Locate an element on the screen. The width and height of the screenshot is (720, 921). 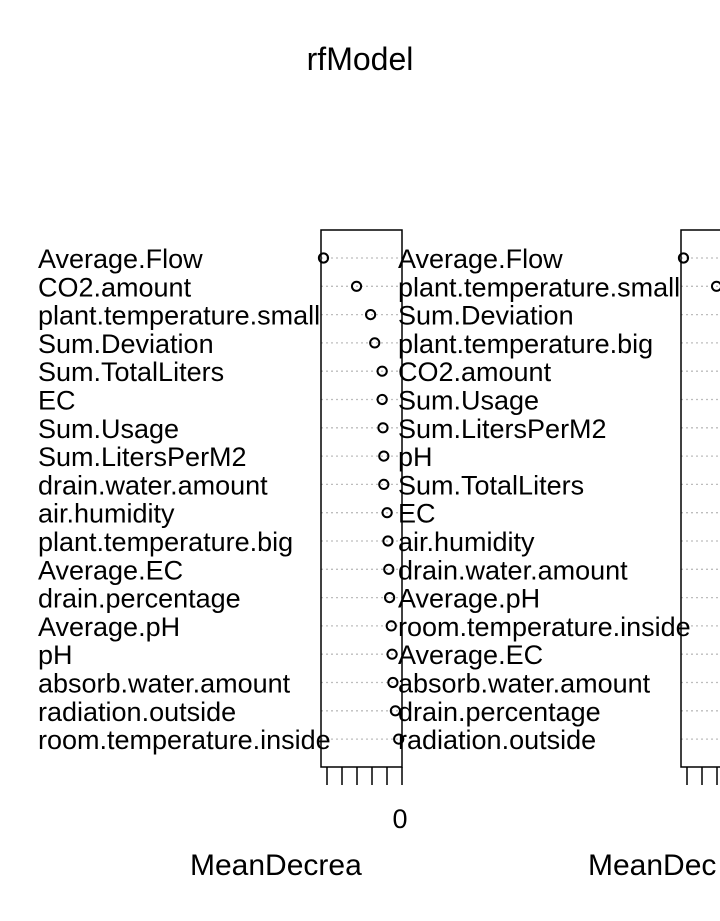
tick-label: 0 is located at coordinates (399, 819).